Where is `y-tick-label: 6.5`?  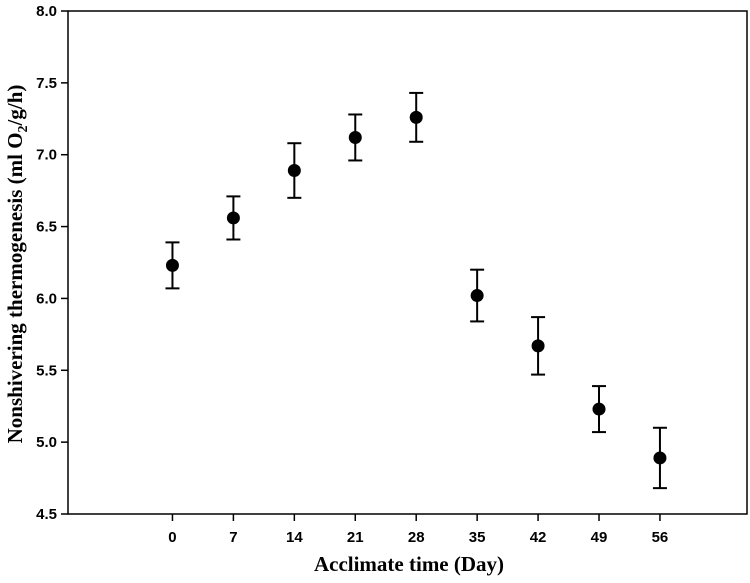 y-tick-label: 6.5 is located at coordinates (46, 227).